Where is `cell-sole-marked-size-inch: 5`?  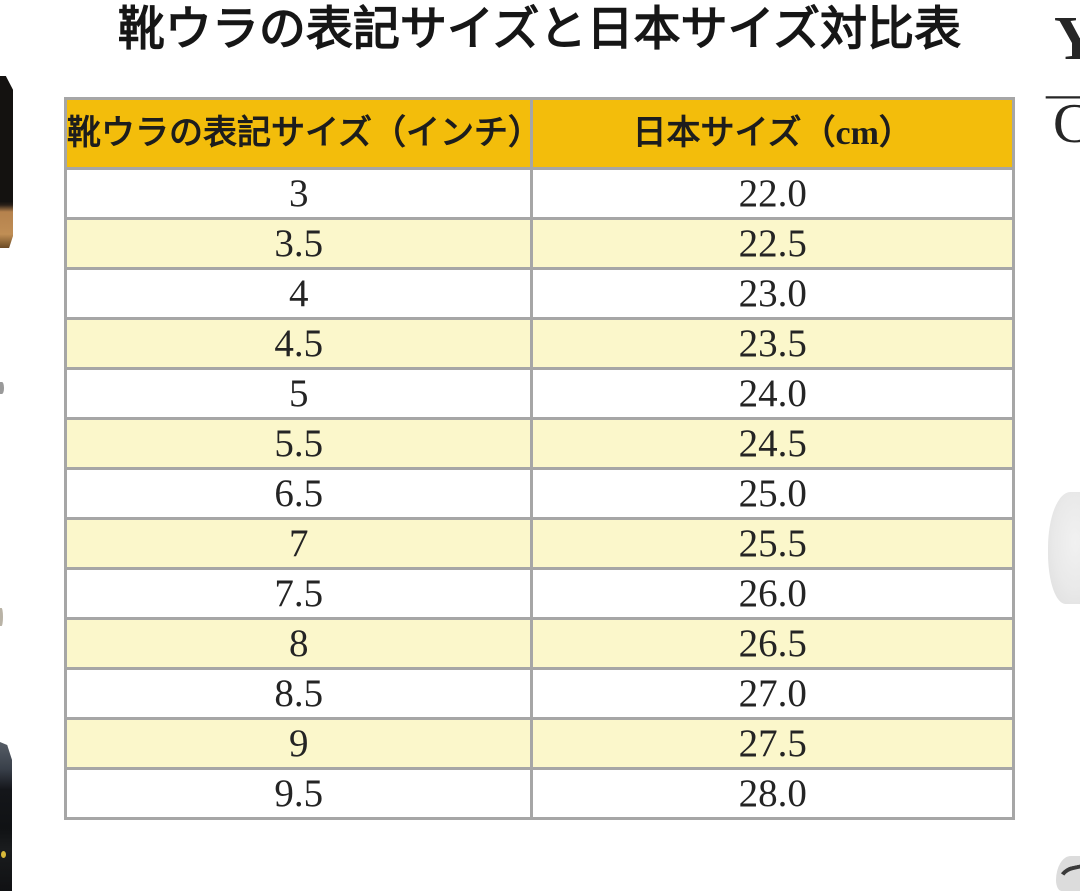 cell-sole-marked-size-inch: 5 is located at coordinates (298, 393).